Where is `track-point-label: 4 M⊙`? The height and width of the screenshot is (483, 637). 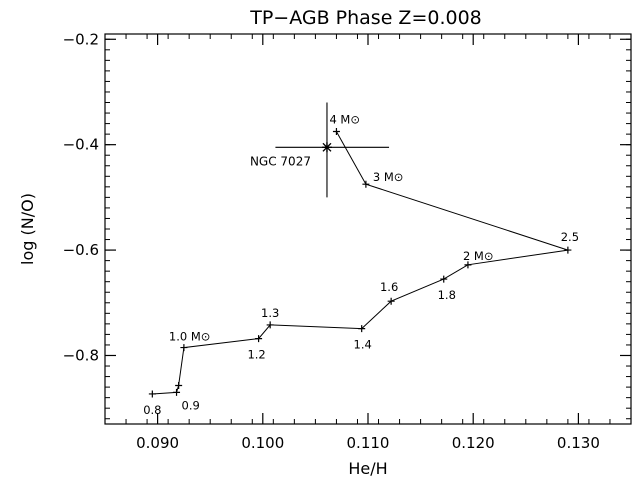
track-point-label: 4 M⊙ is located at coordinates (344, 120).